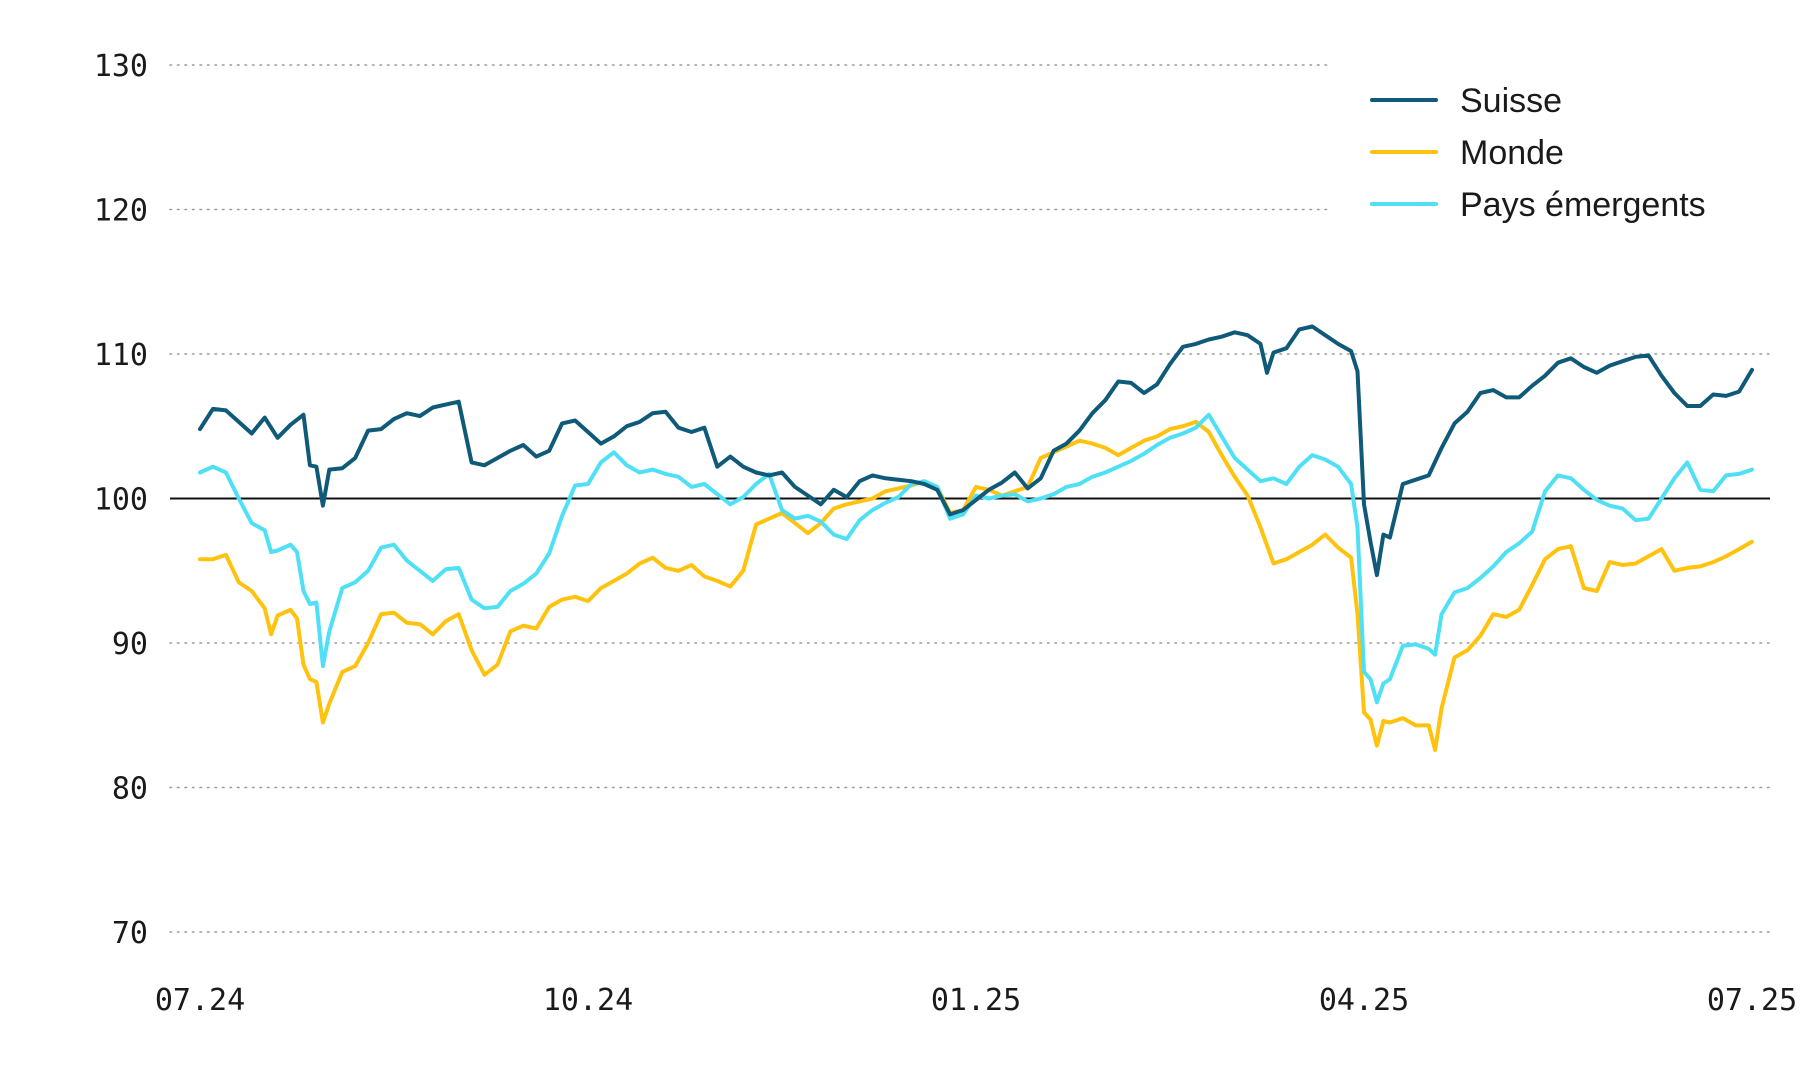 The image size is (1800, 1080). I want to click on legend-item-pays-emergents: Pays émergents, so click(1538, 205).